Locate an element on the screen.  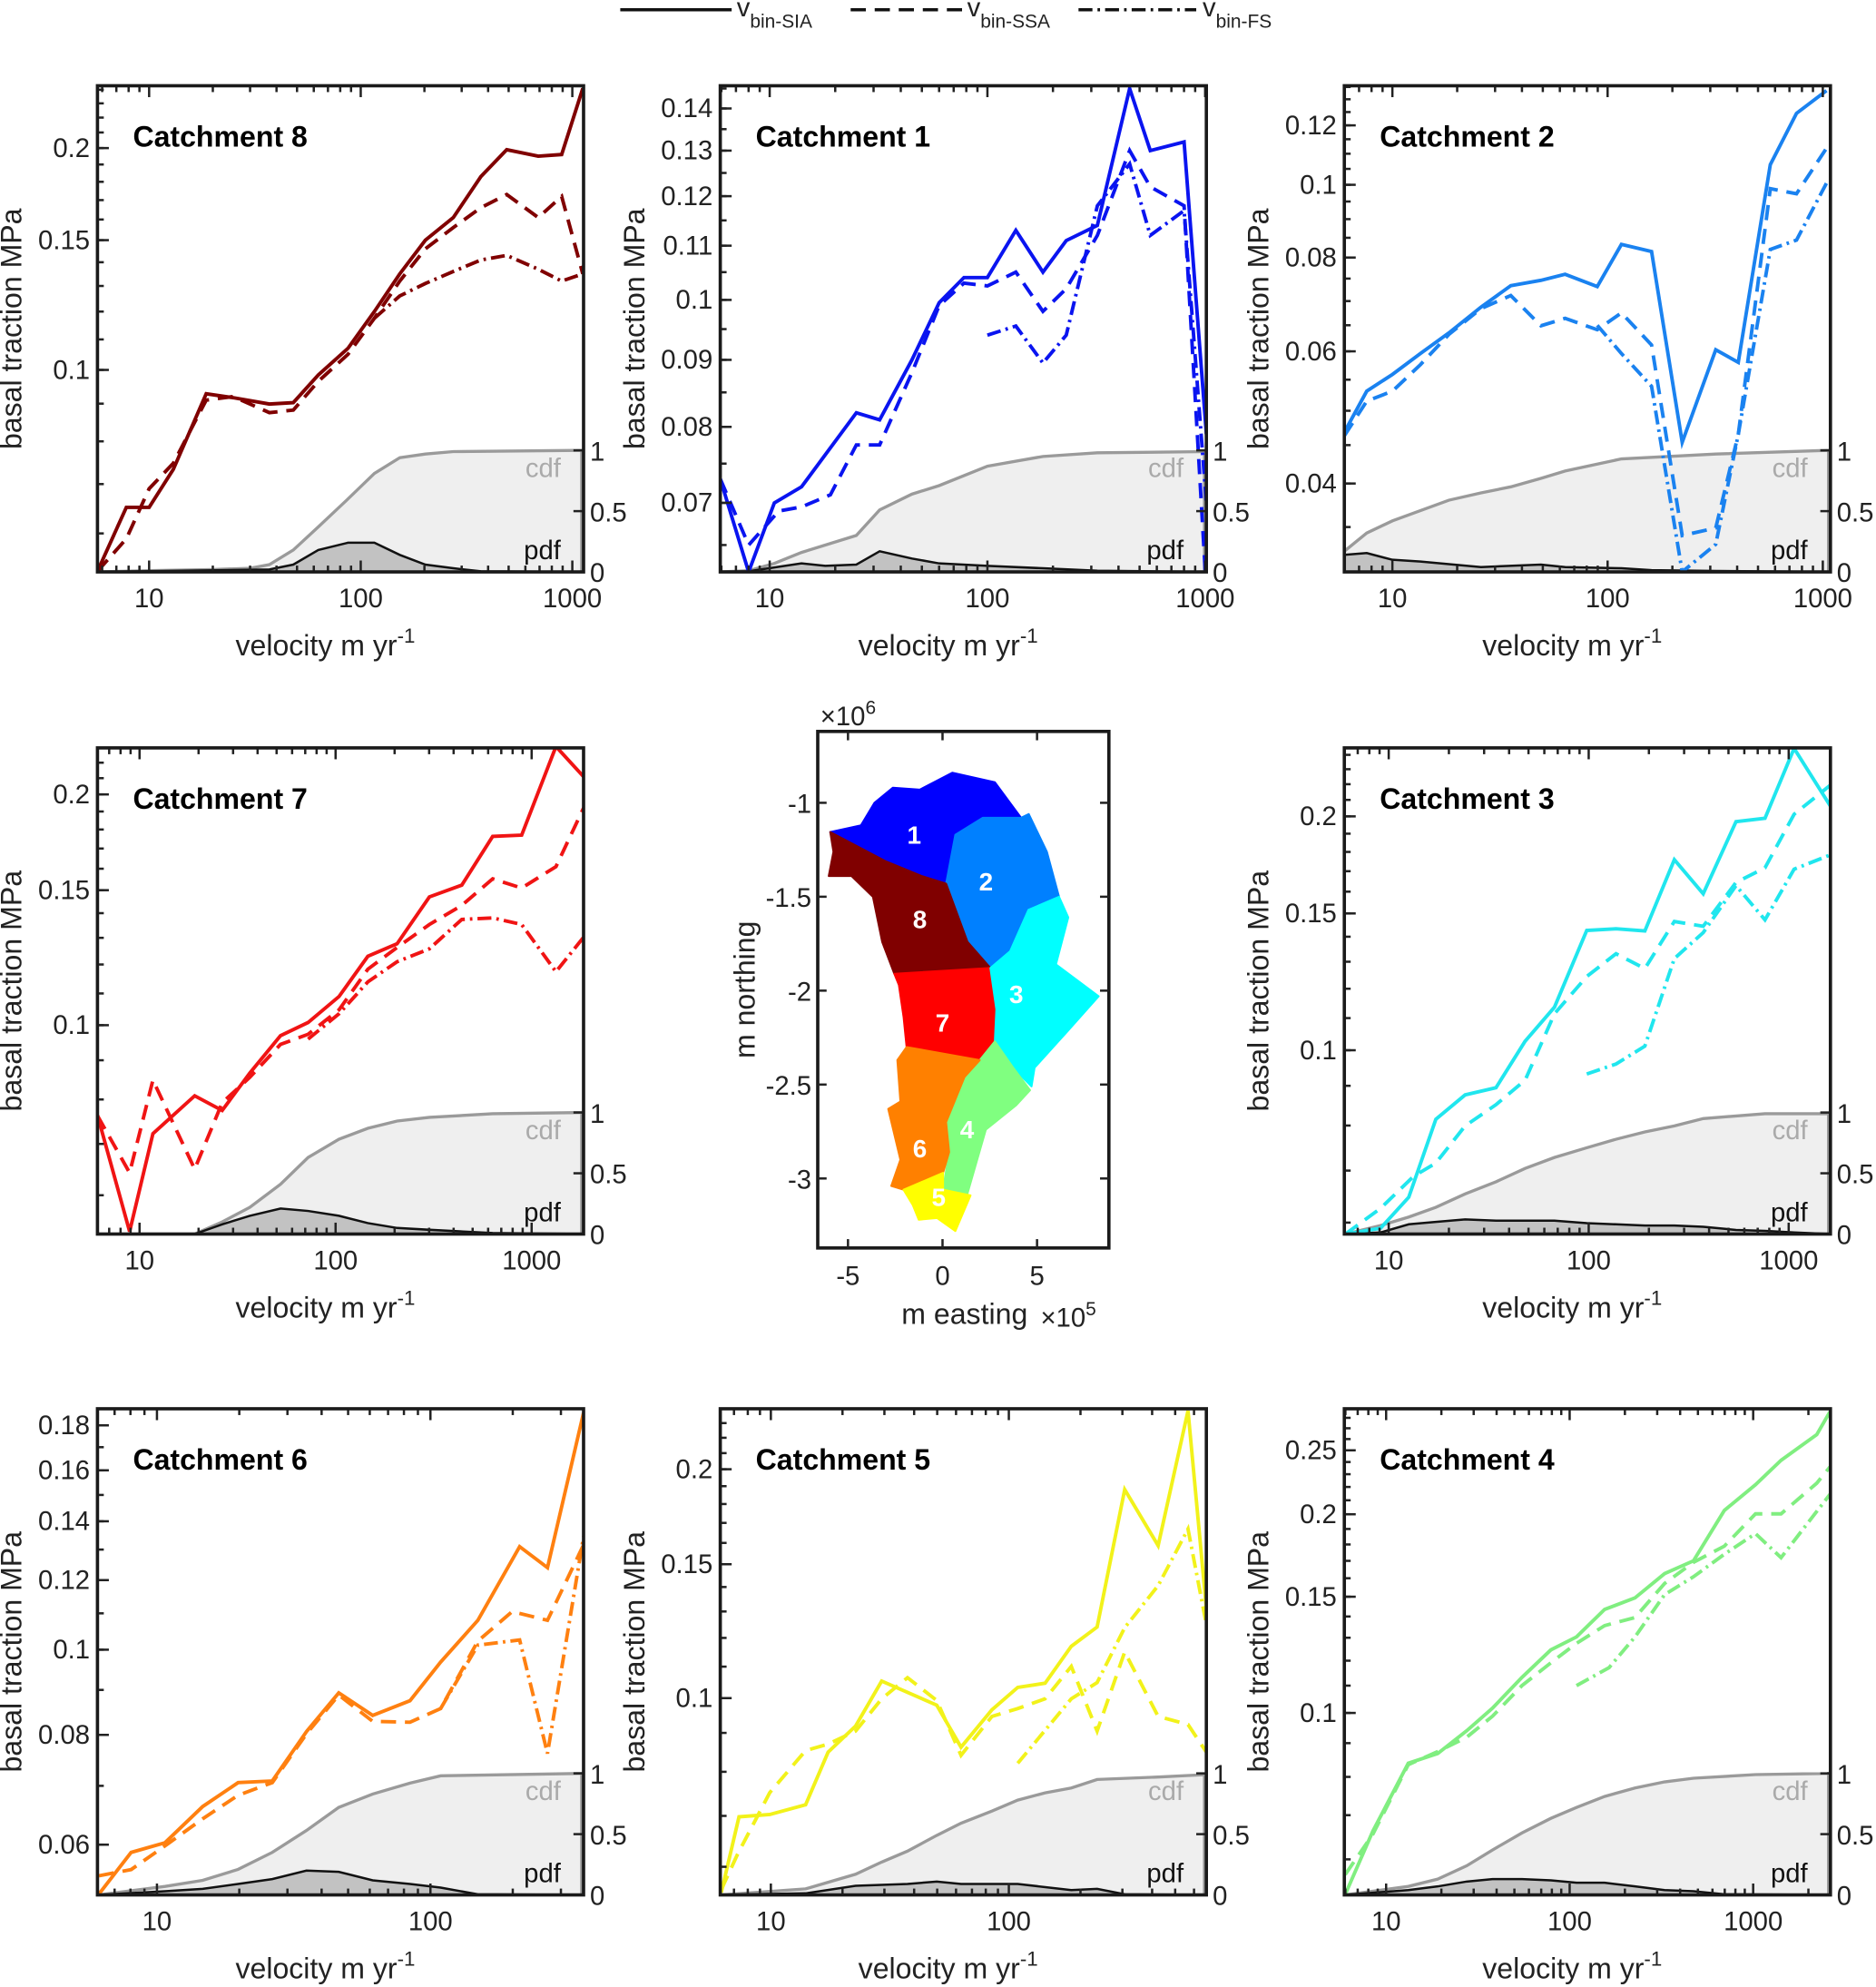
series-line-v-bin-fs is located at coordinates (511, 1646).